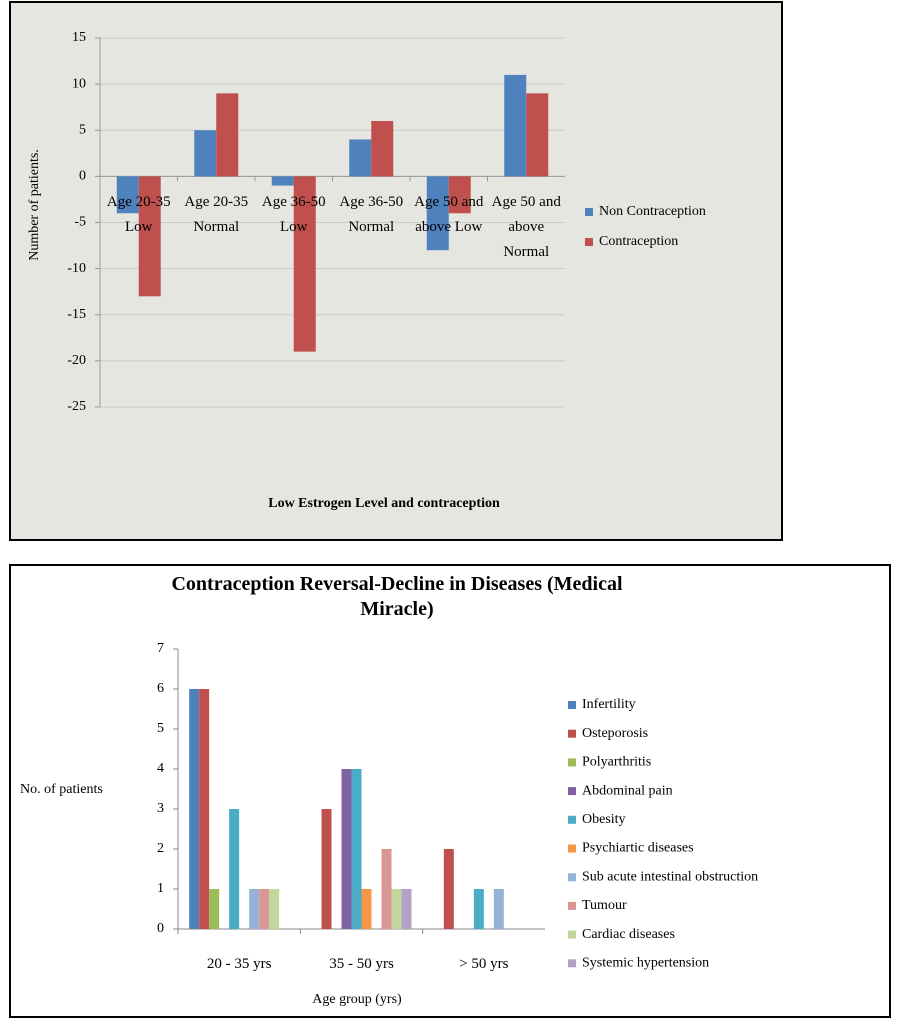 The width and height of the screenshot is (902, 1020). Describe the element at coordinates (526, 227) in the screenshot. I see `x-tick-label: Age 50 and above Normal` at that location.